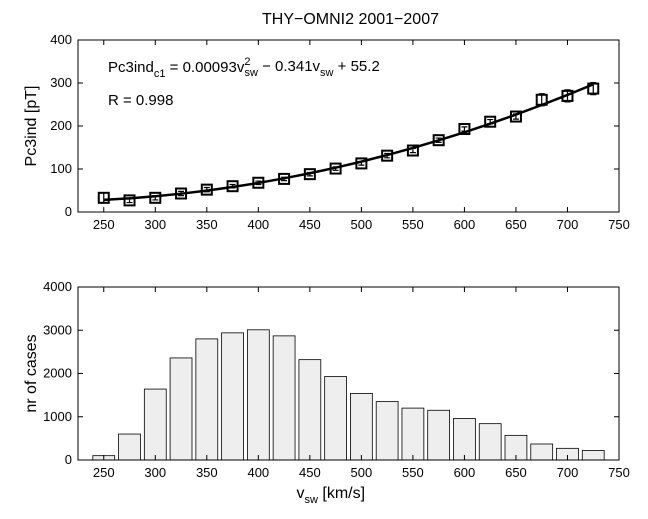 Image resolution: width=648 pixels, height=519 pixels. What do you see at coordinates (57, 373) in the screenshot?
I see `y-tick-label: 2000` at bounding box center [57, 373].